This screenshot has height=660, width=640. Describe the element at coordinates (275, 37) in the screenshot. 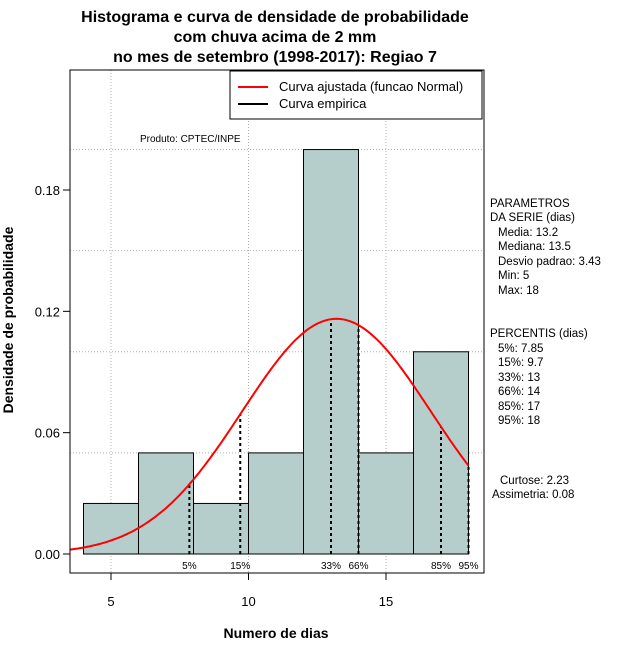

I see `chart-title-line-2: com chuva acima de 2 mm` at that location.